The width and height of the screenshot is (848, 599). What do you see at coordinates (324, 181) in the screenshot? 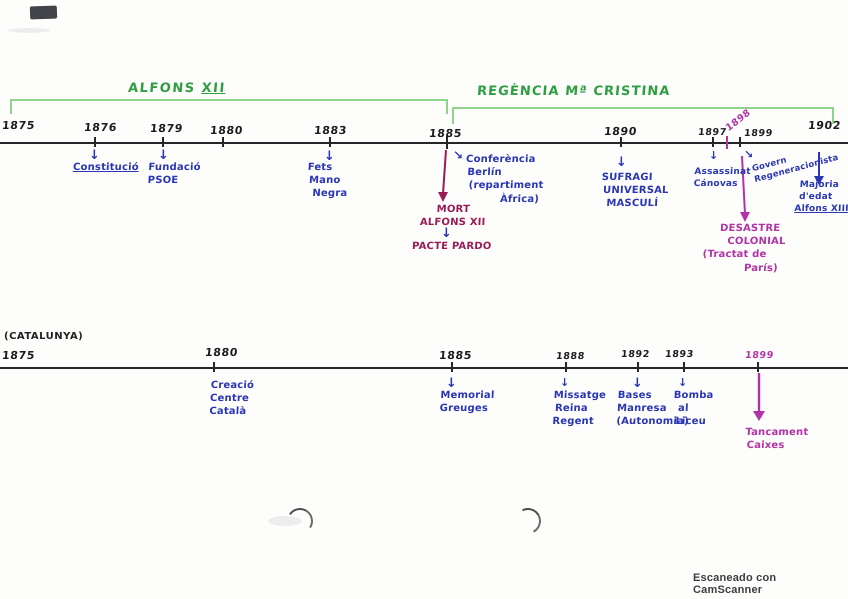
I see `text-line: Mano` at bounding box center [324, 181].